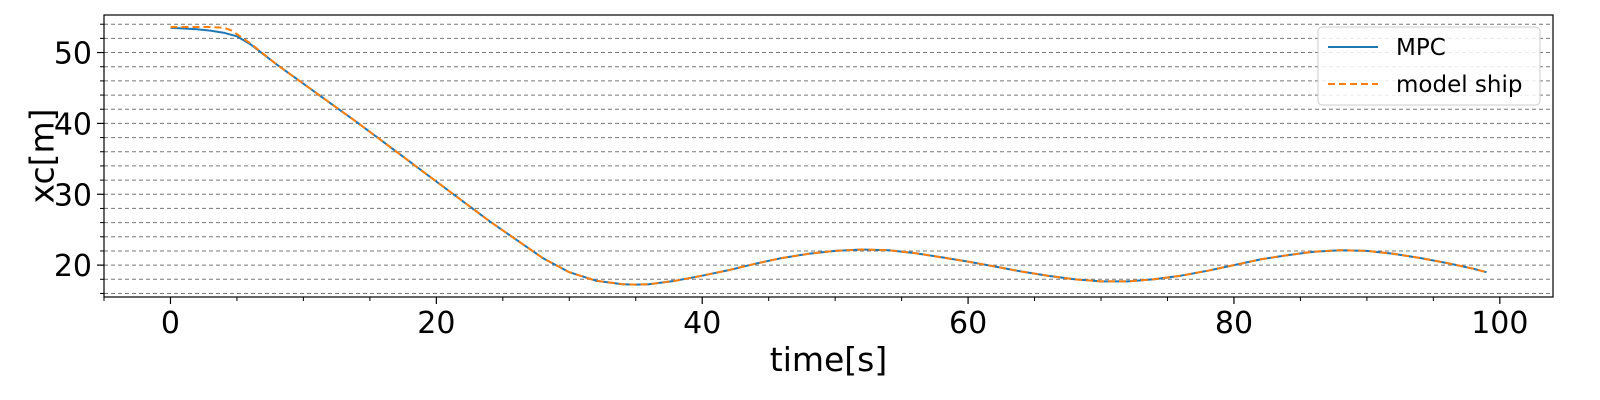  I want to click on x-tick-label: 40, so click(702, 323).